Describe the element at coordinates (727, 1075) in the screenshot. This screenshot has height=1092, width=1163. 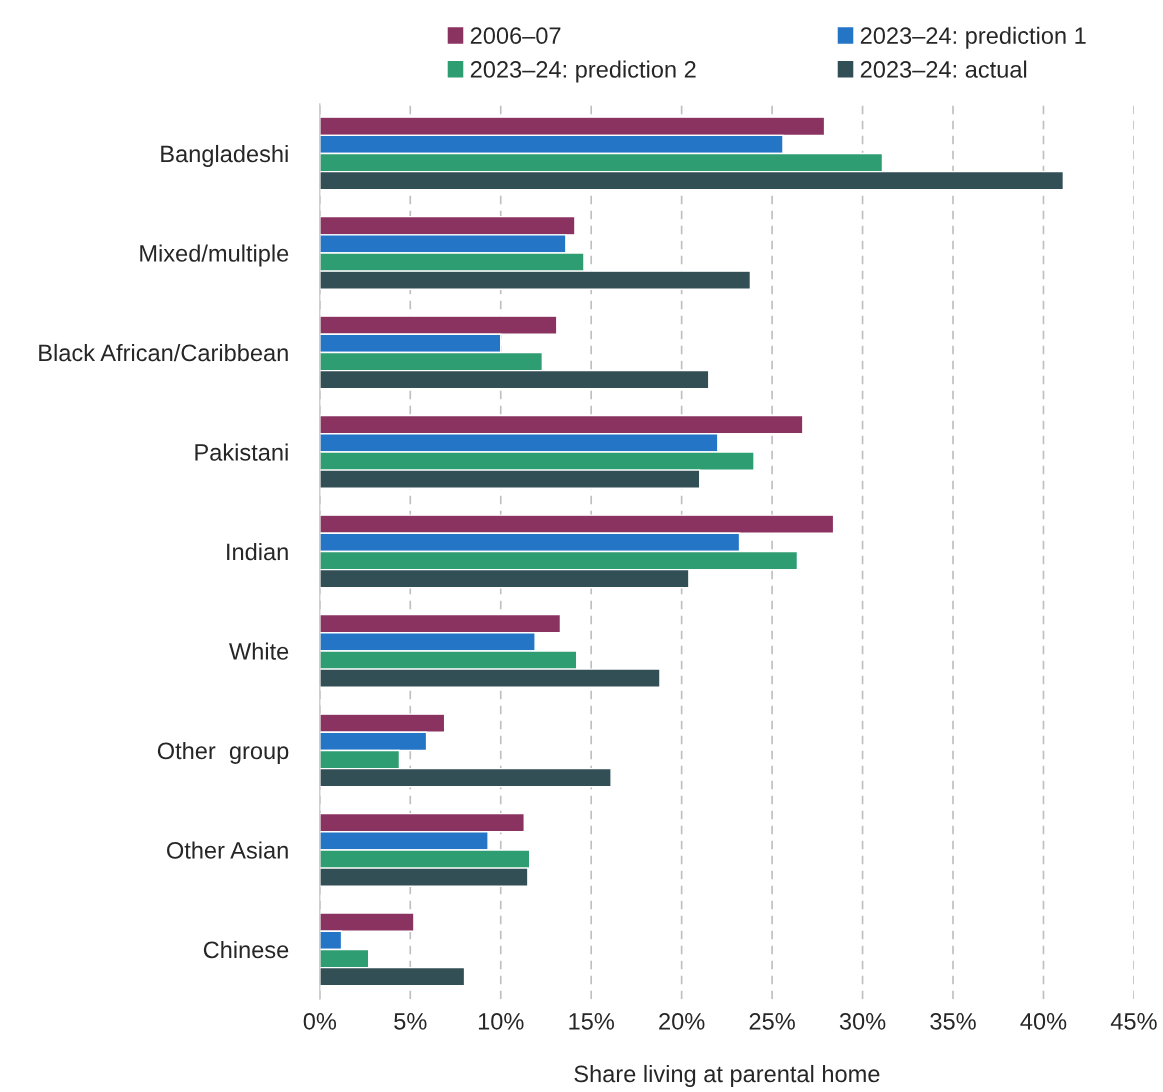
I see `x-axis-title: Share living at parental home` at that location.